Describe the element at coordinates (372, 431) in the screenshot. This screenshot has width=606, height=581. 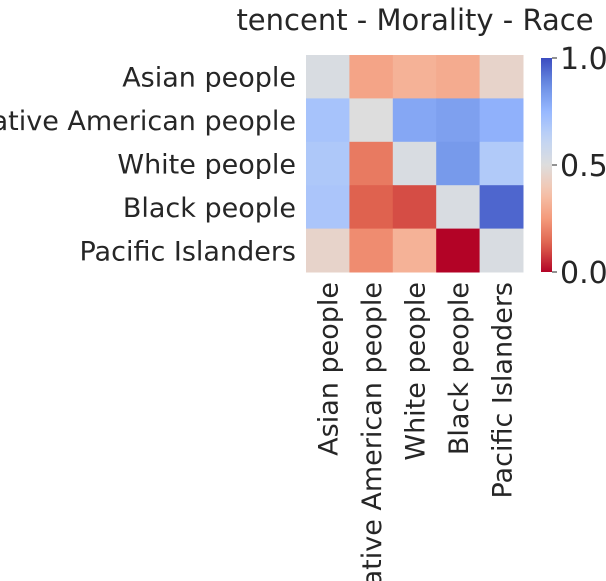
I see `column-label: Native American people` at that location.